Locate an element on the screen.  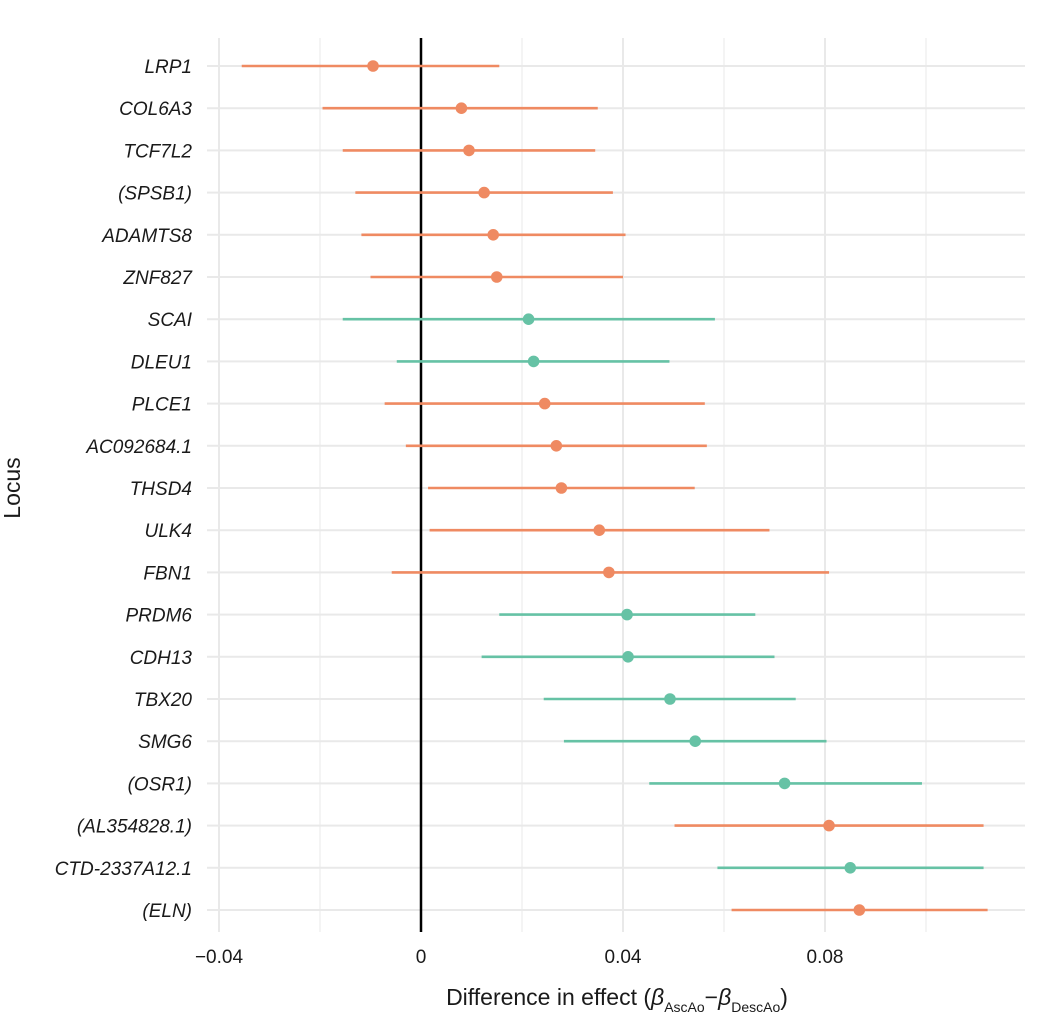
estimate-row-TCF7L2 is located at coordinates (469, 150).